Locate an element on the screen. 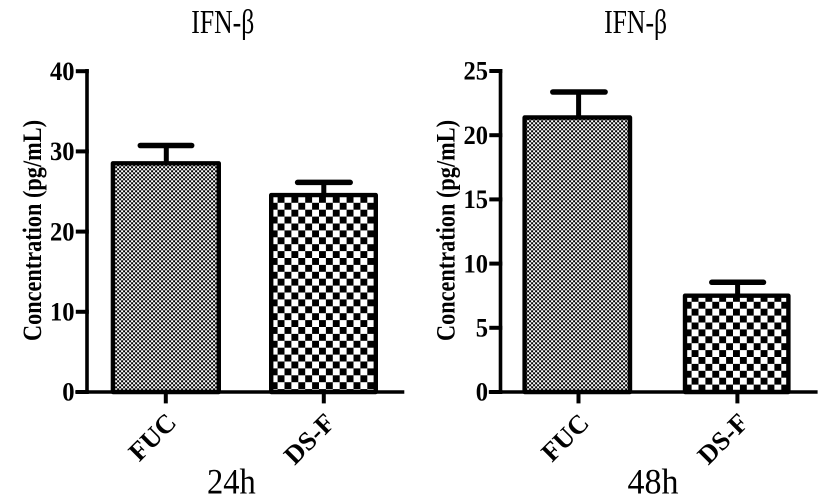 The height and width of the screenshot is (504, 823). svg-text: 24h is located at coordinates (231, 482).